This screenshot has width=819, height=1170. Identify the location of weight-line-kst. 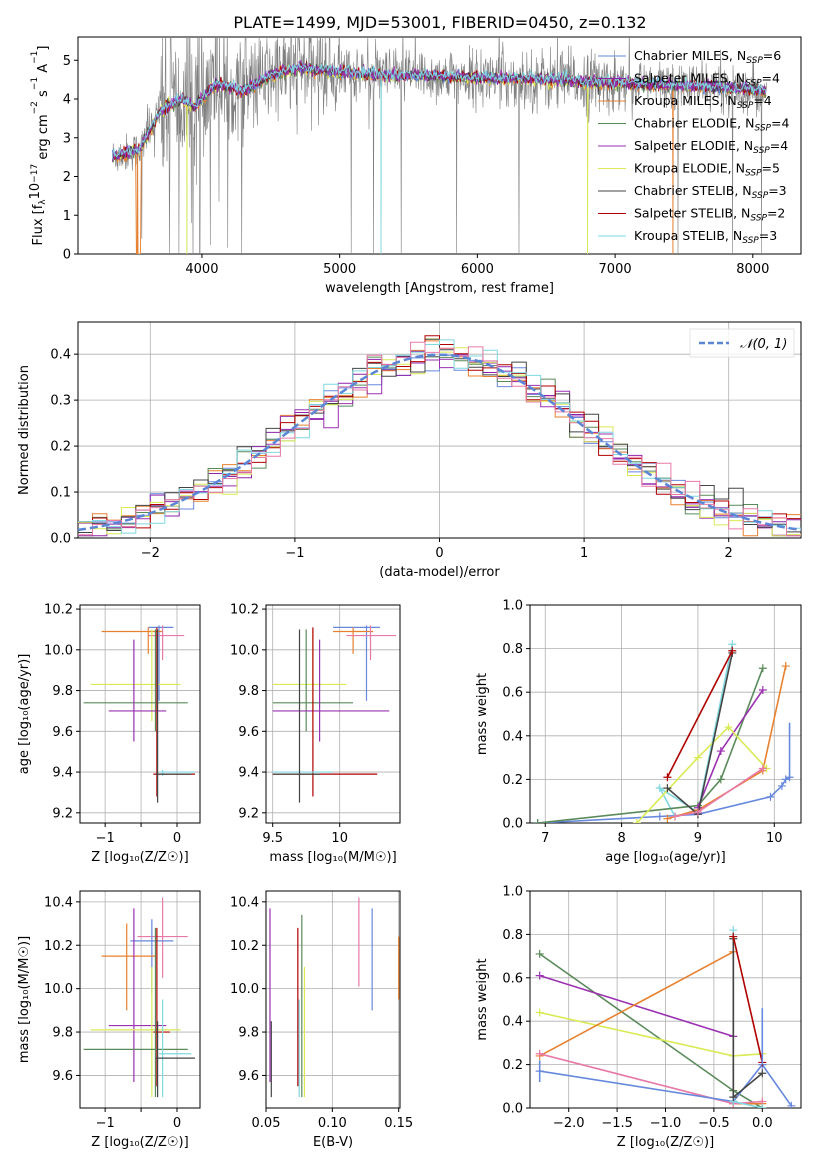
(695, 730).